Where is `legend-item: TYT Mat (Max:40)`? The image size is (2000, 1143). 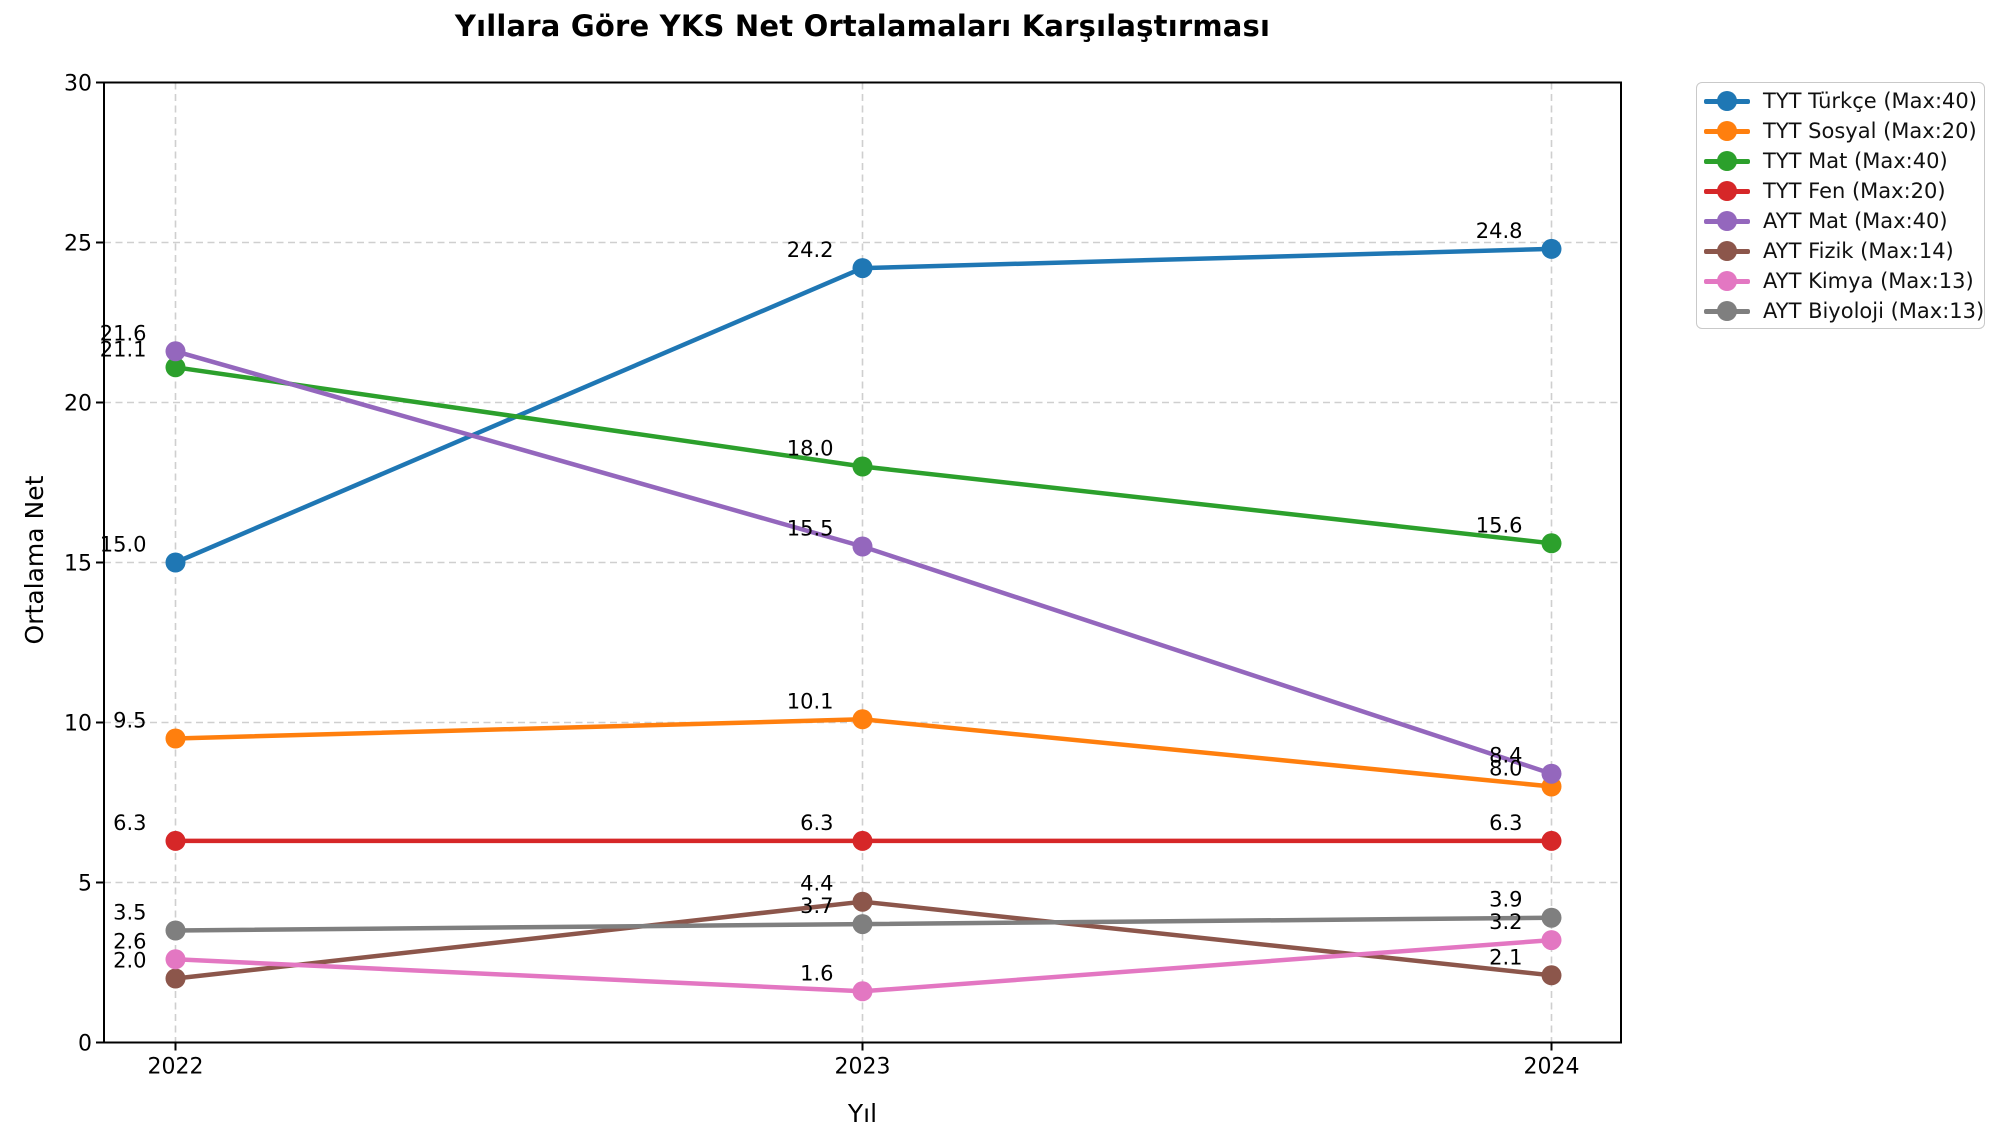
legend-item: TYT Mat (Max:40) is located at coordinates (1839, 161).